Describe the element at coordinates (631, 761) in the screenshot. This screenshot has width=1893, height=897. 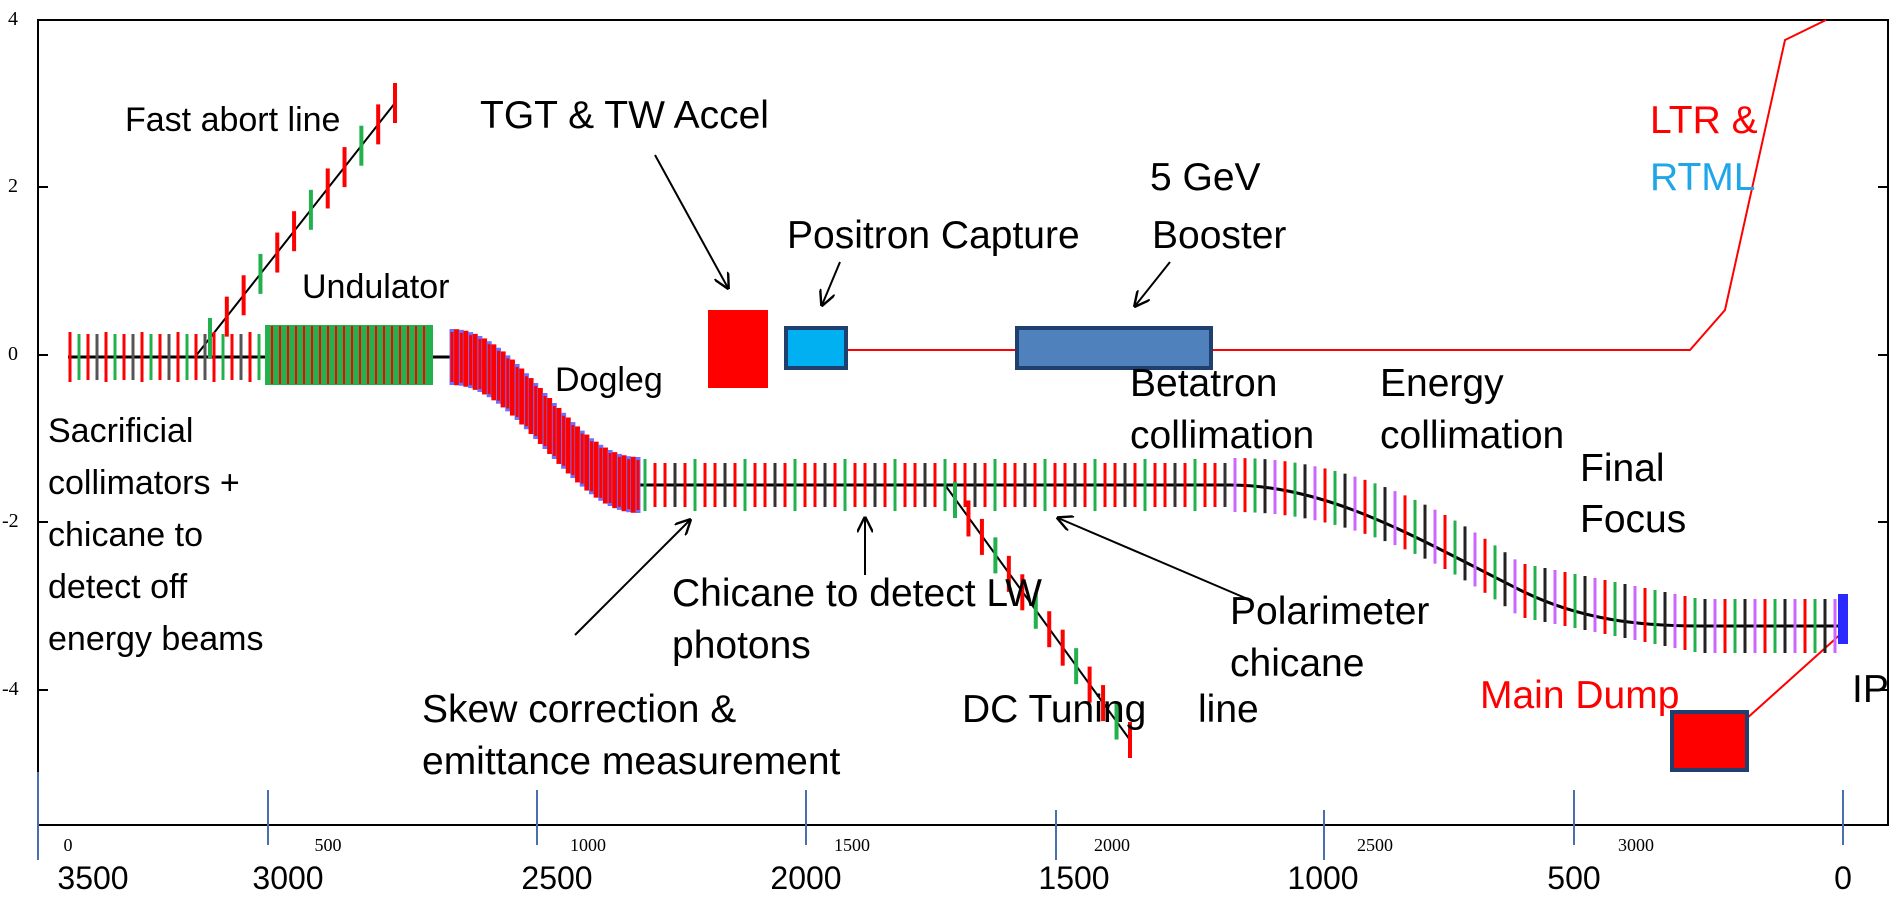
I see `label-skew-line2: emittance measurement` at that location.